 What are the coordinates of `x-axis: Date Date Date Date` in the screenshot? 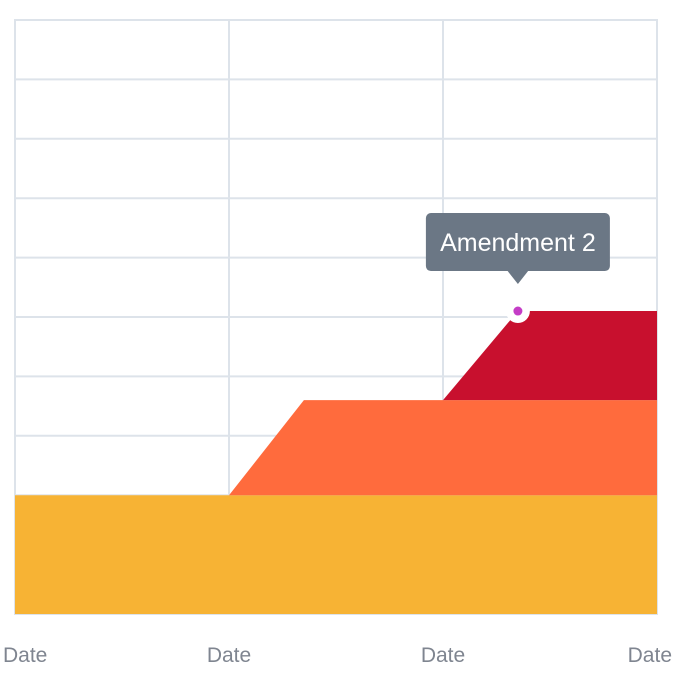 It's located at (337, 655).